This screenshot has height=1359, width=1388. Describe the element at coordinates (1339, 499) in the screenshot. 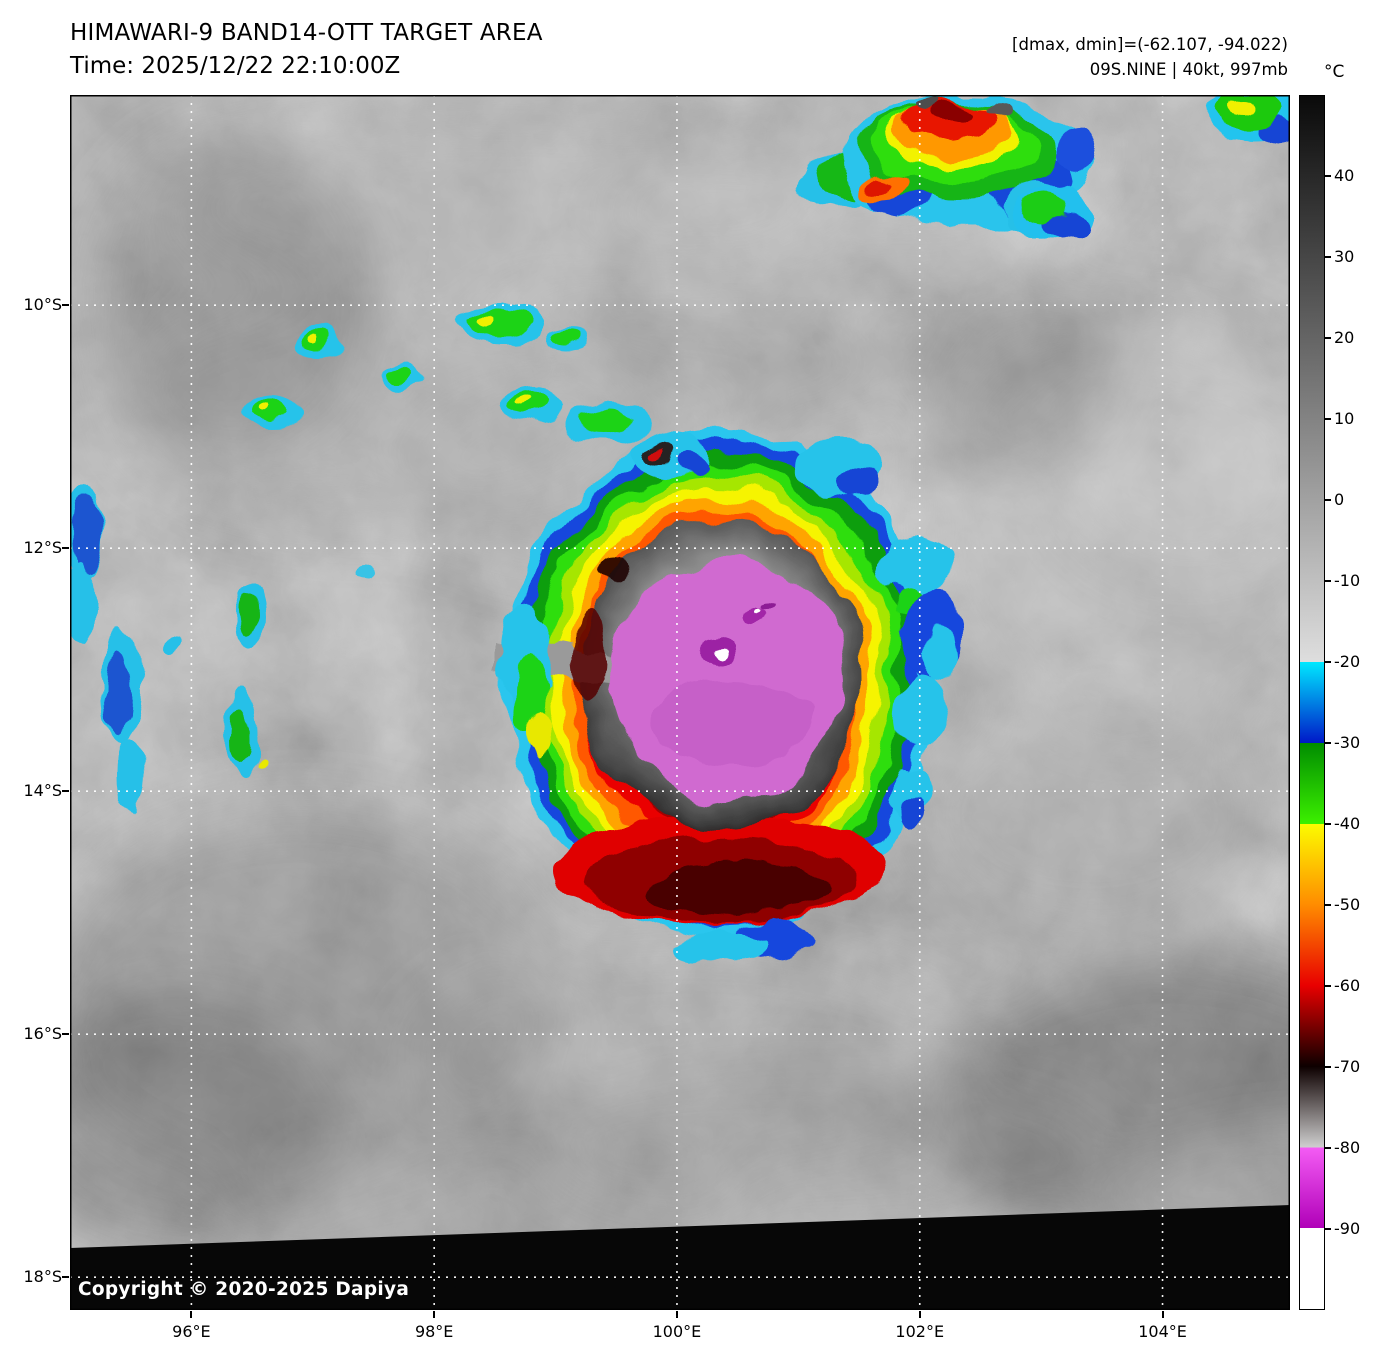

I see `colorbar-tick-label: 0` at that location.